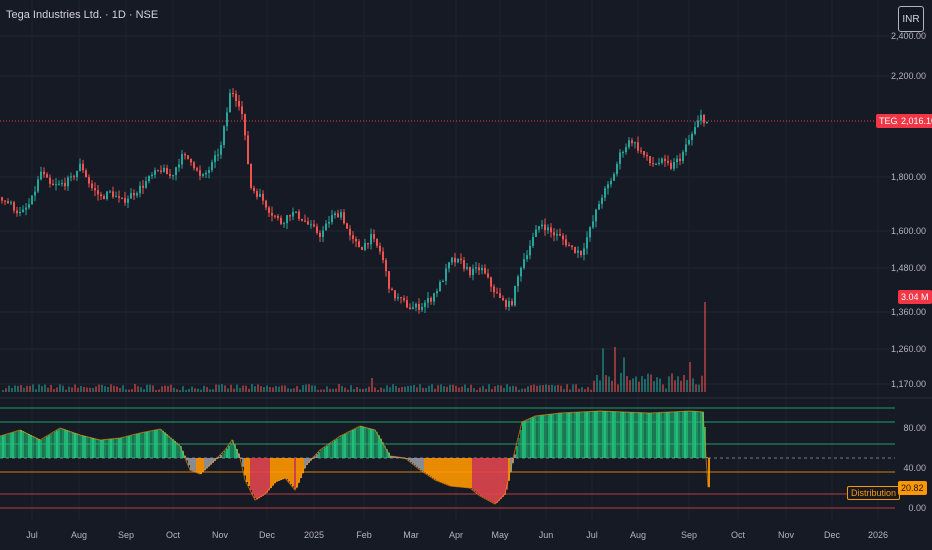 This screenshot has height=550, width=932. Describe the element at coordinates (592, 535) in the screenshot. I see `time-label: Jul` at that location.